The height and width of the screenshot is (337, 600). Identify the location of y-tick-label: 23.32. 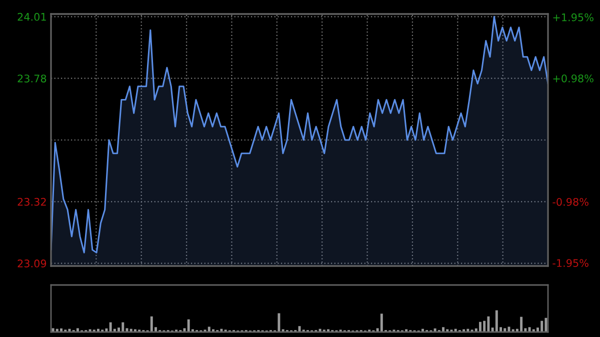
(32, 202).